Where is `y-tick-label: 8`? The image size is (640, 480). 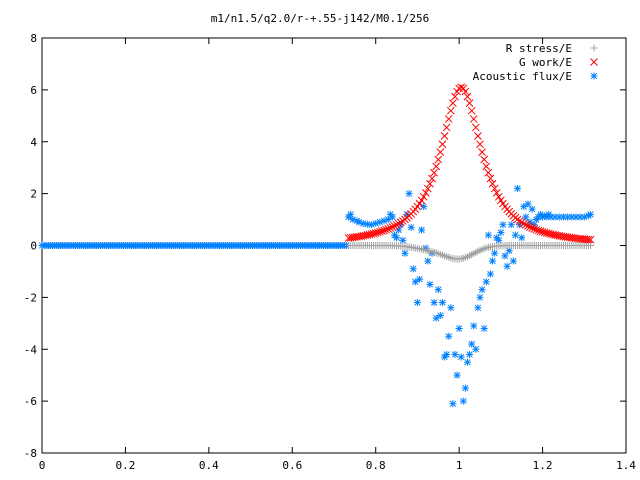 y-tick-label: 8 is located at coordinates (33, 38).